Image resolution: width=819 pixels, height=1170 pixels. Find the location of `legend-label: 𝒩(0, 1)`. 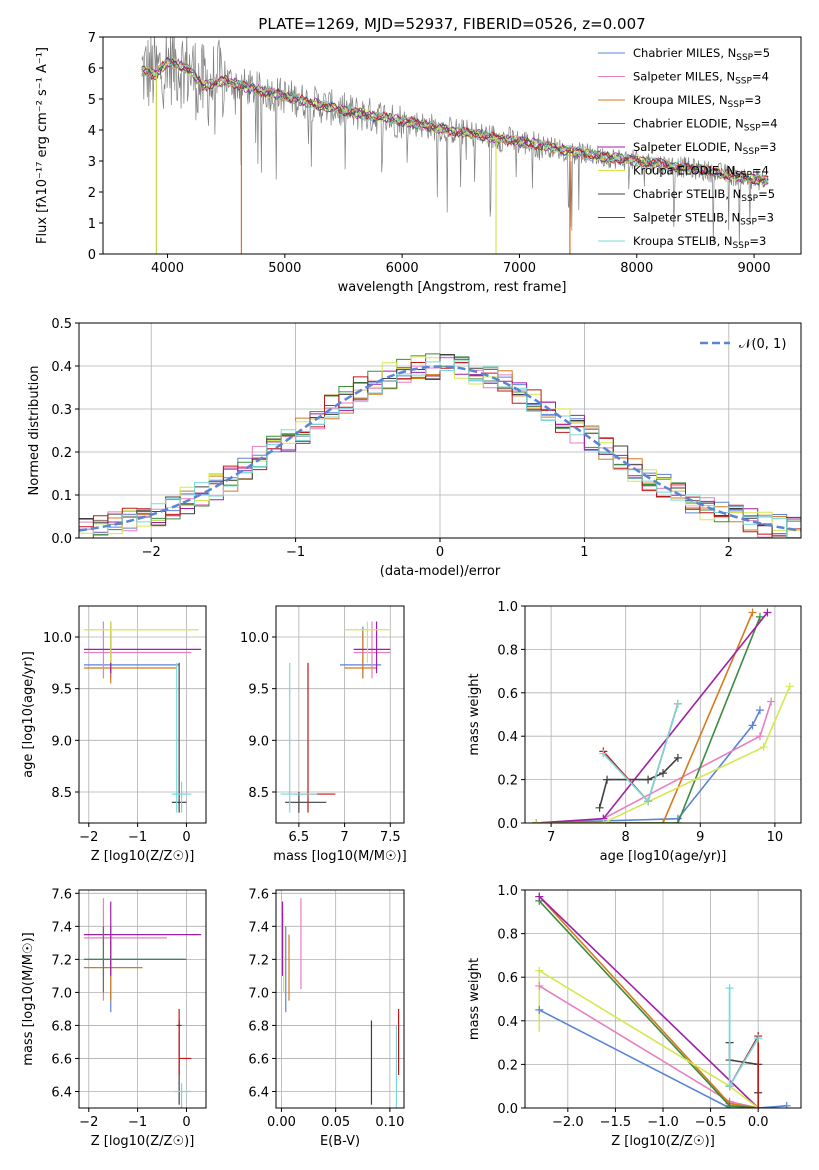

legend-label: 𝒩(0, 1) is located at coordinates (762, 344).